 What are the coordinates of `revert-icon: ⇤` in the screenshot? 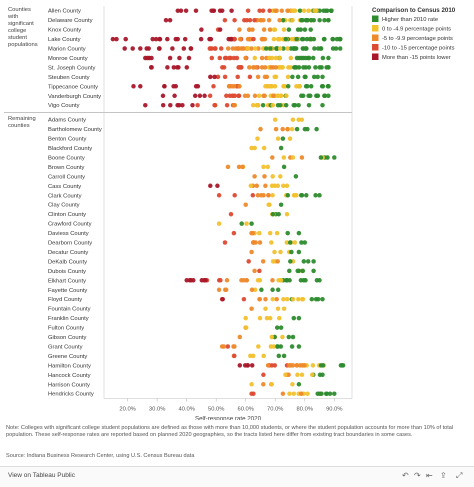 It's located at (429, 475).